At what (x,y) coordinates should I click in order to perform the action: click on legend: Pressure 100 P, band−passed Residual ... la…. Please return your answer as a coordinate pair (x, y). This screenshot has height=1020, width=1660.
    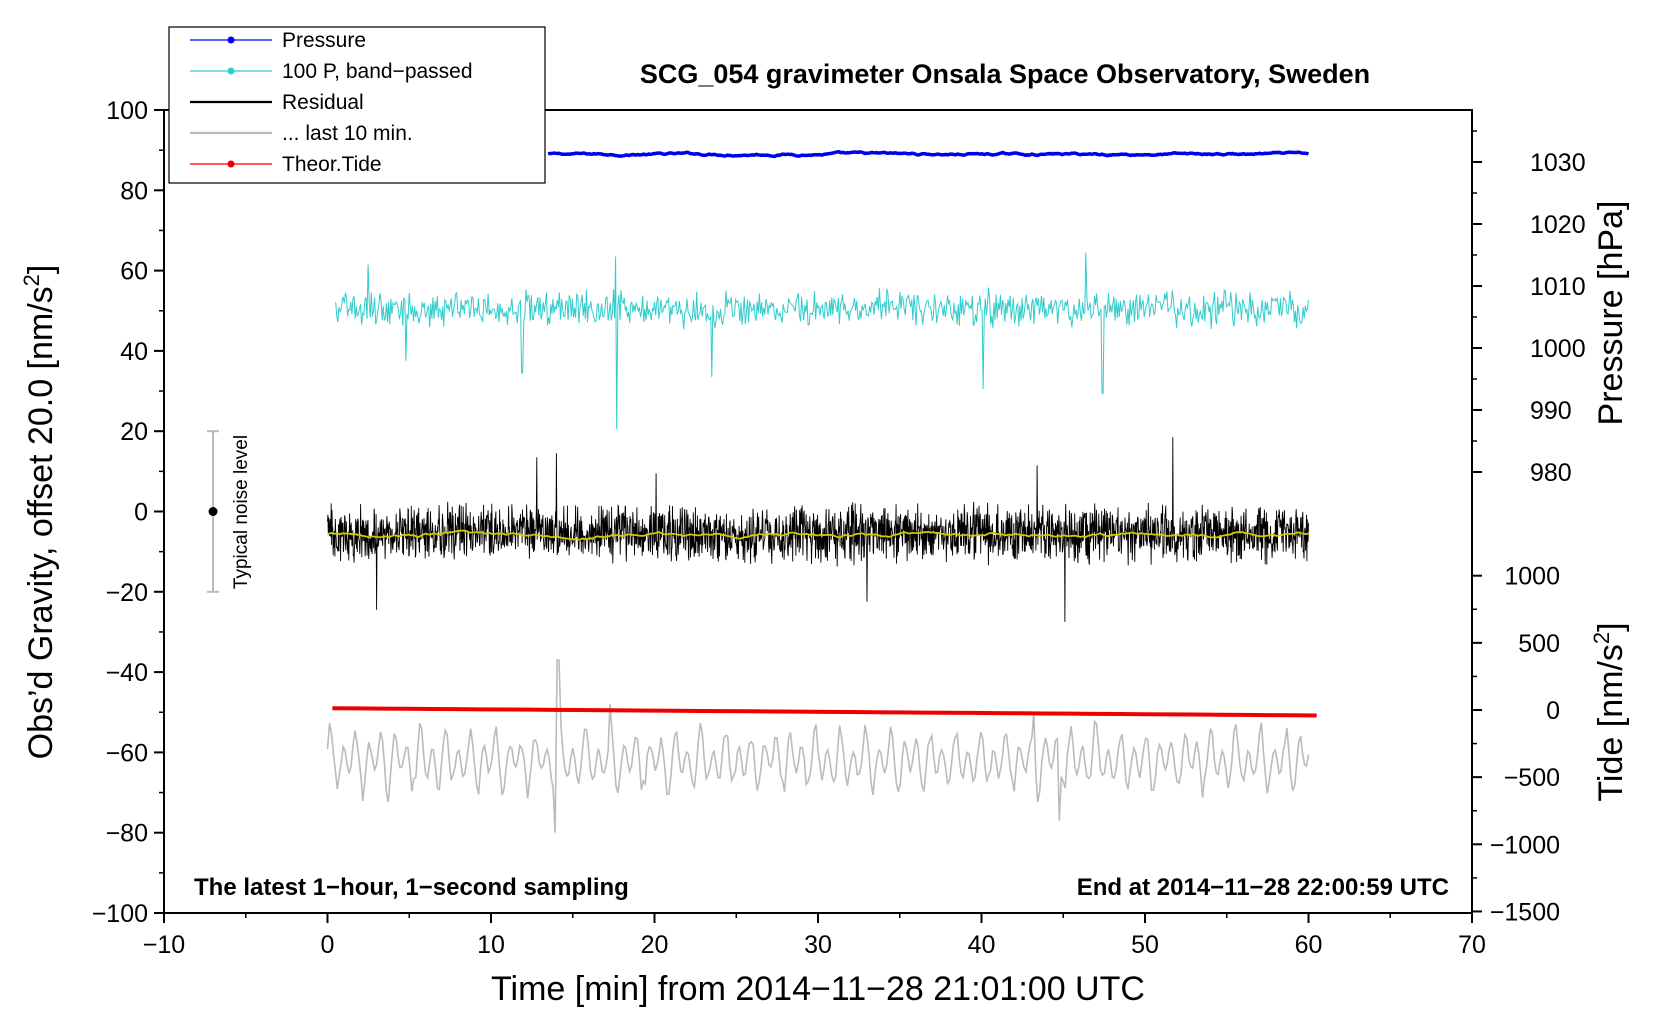
    Looking at the image, I should click on (357, 105).